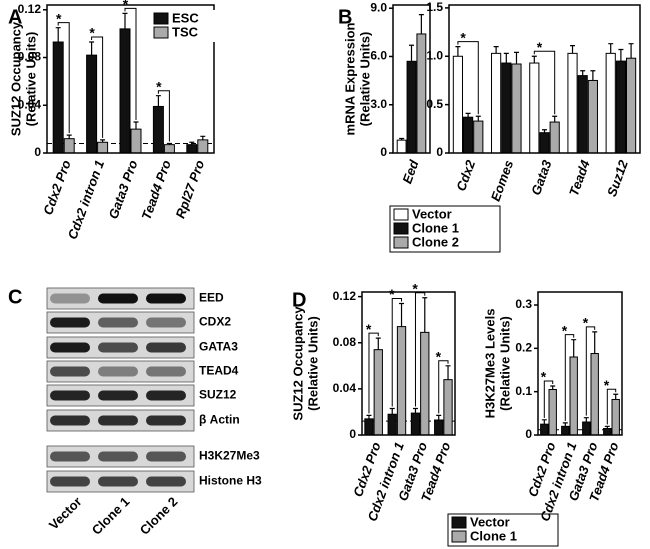 The image size is (650, 549). What do you see at coordinates (349, 78) in the screenshot?
I see `y-axis-label: mRNA Expression` at bounding box center [349, 78].